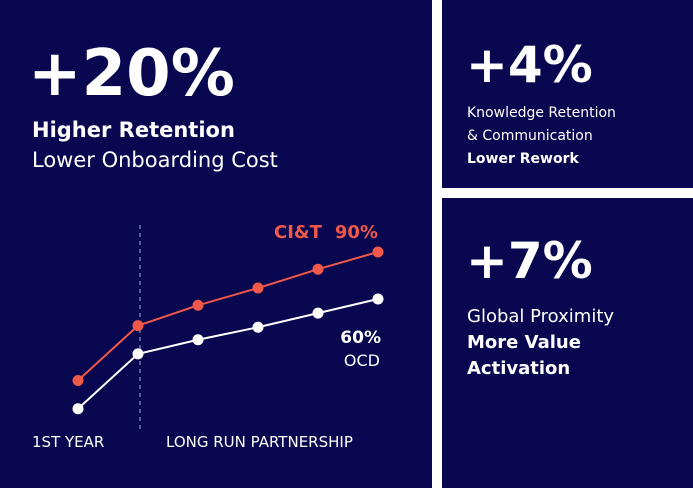 The image size is (693, 488). I want to click on main-line: Lower Onboarding Cost, so click(155, 160).